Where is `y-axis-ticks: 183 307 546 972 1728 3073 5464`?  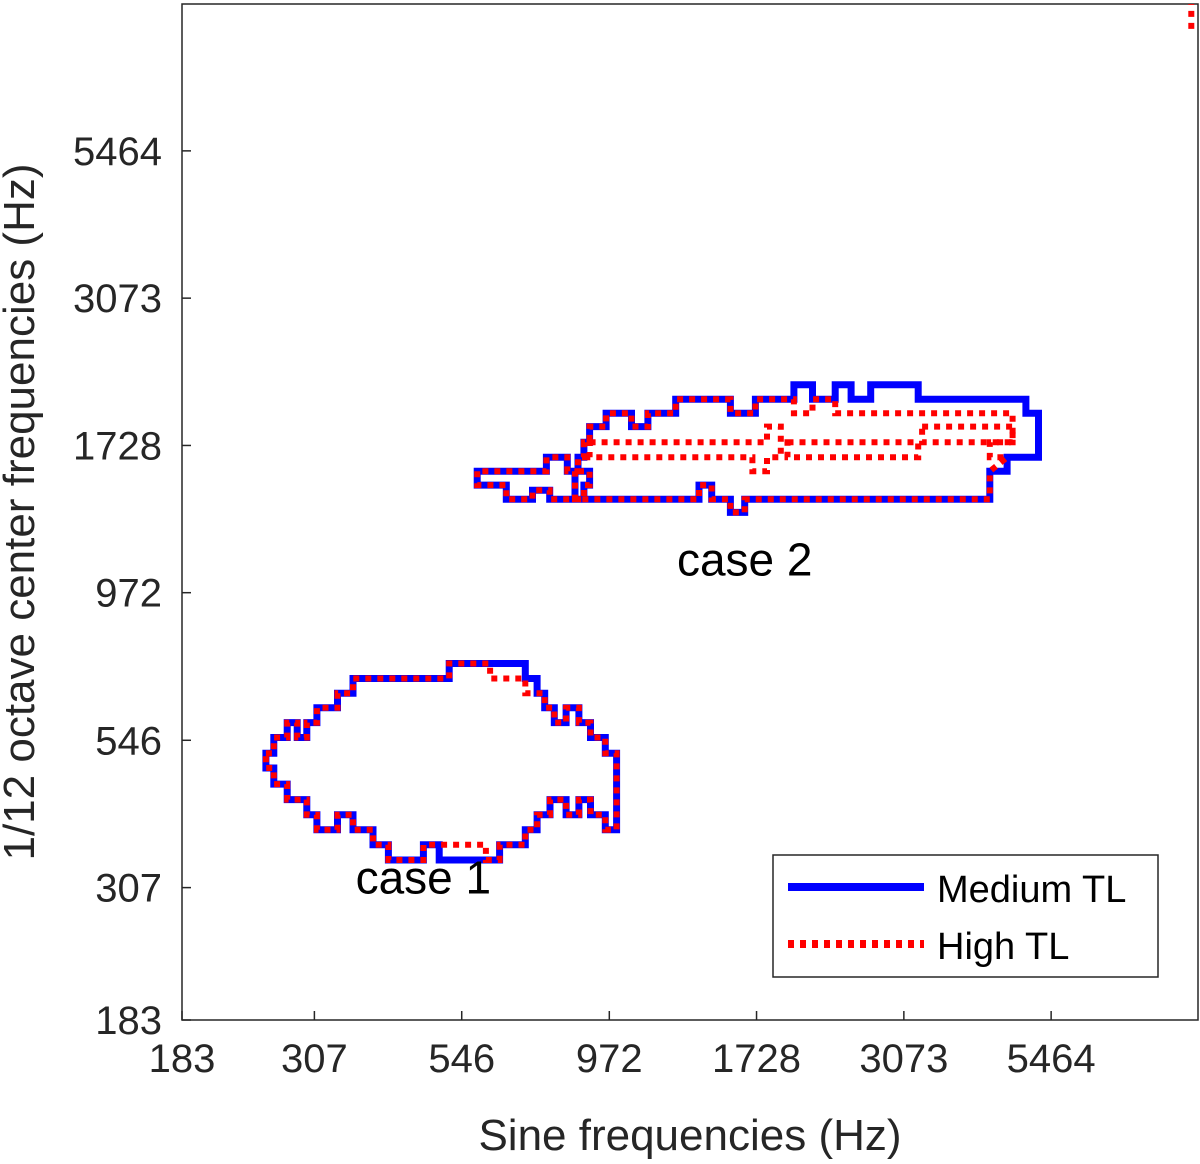
y-axis-ticks: 183 307 546 972 1728 3073 5464 is located at coordinates (132, 586).